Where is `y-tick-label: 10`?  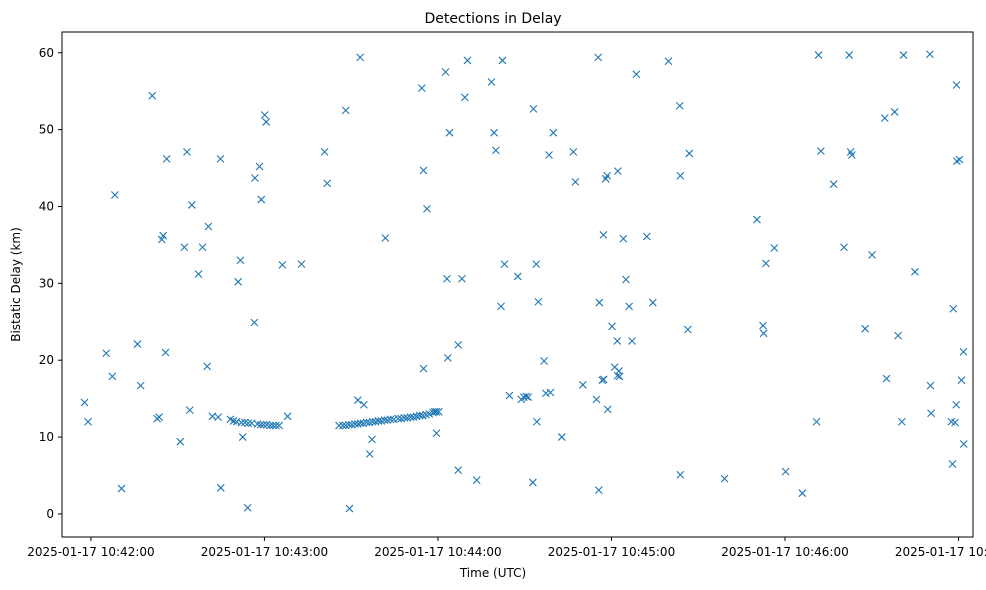
y-tick-label: 10 is located at coordinates (46, 437).